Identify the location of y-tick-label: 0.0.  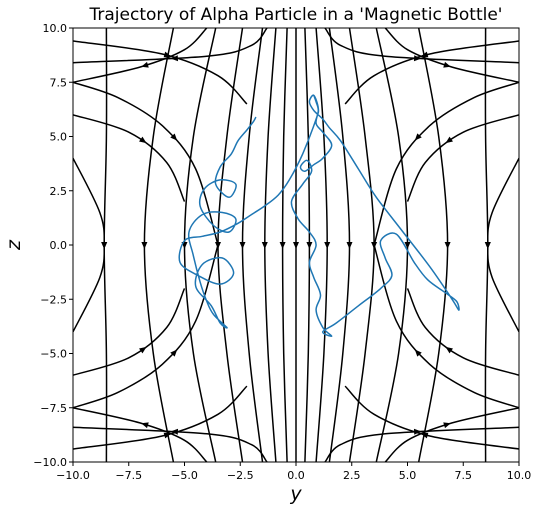
(59, 245).